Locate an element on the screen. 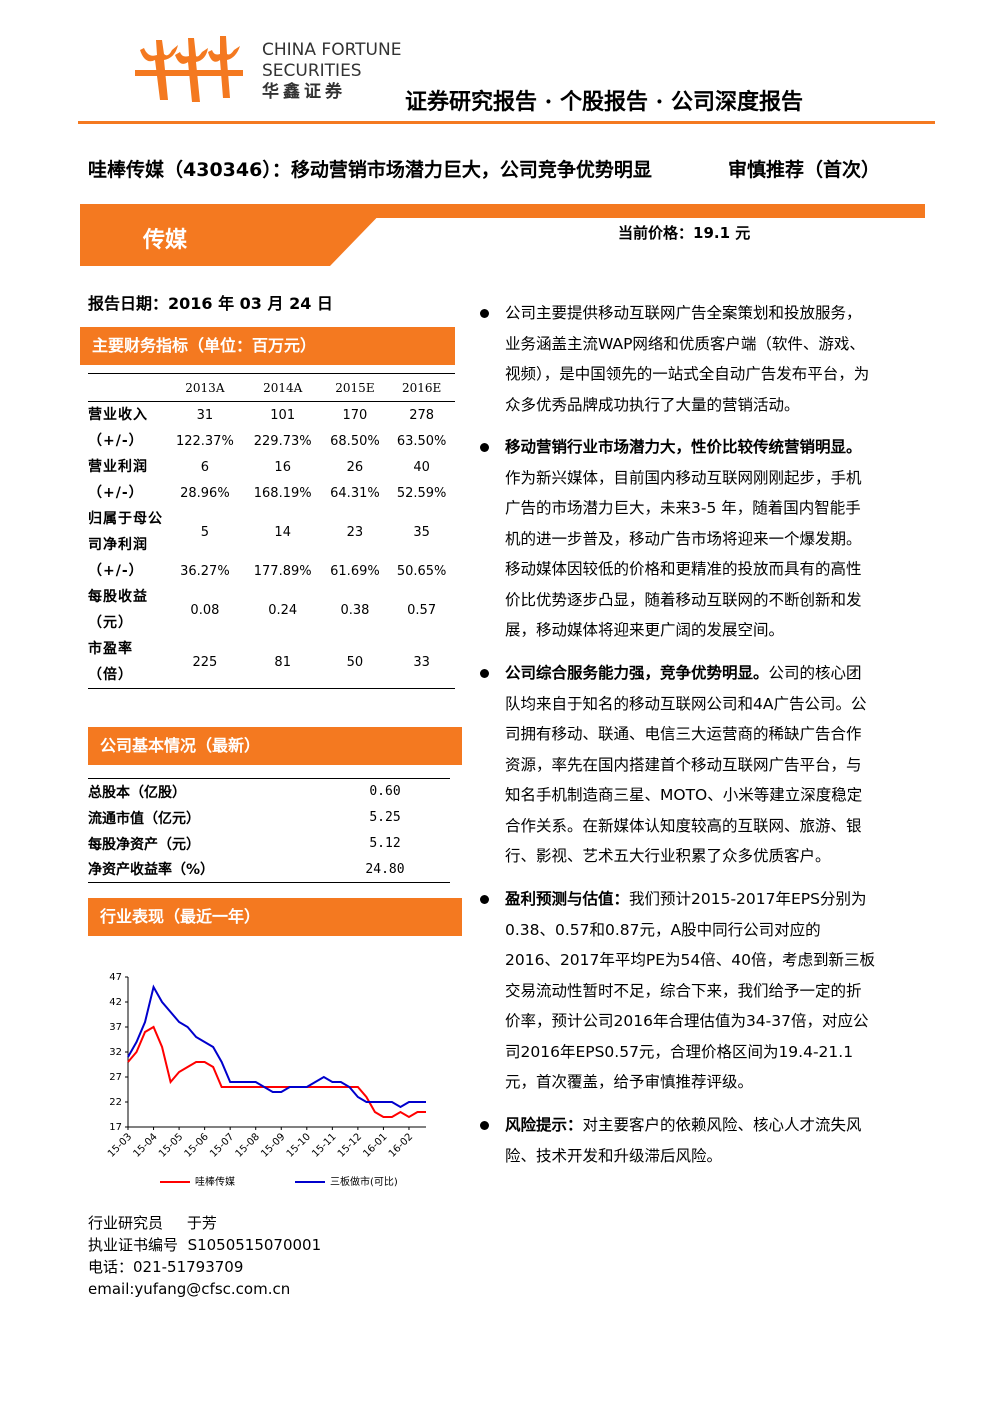  sector-shape is located at coordinates (235, 235).